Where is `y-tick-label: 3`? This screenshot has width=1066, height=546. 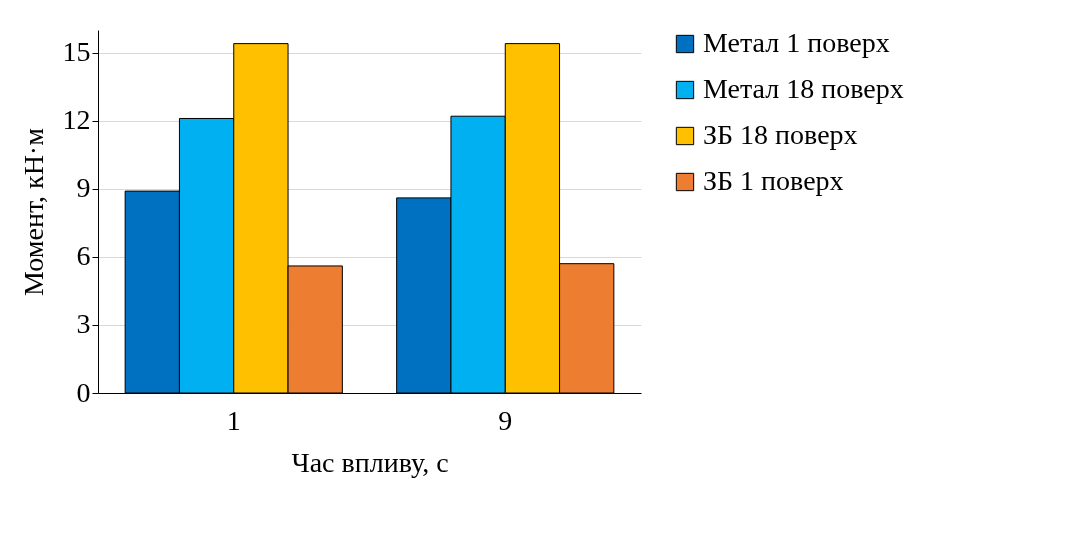
y-tick-label: 3 is located at coordinates (83, 324).